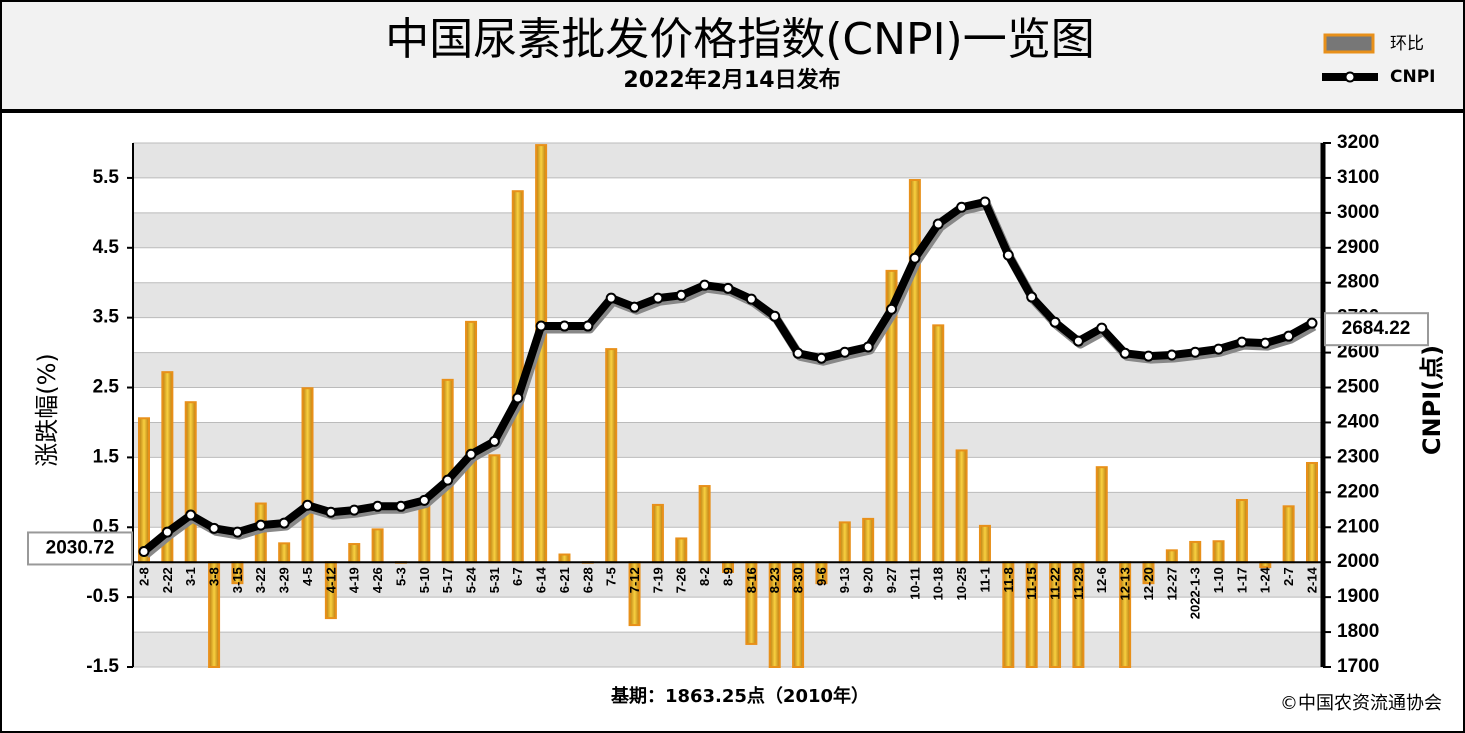 The height and width of the screenshot is (733, 1465). I want to click on y2-tick-label: 2500, so click(1358, 387).